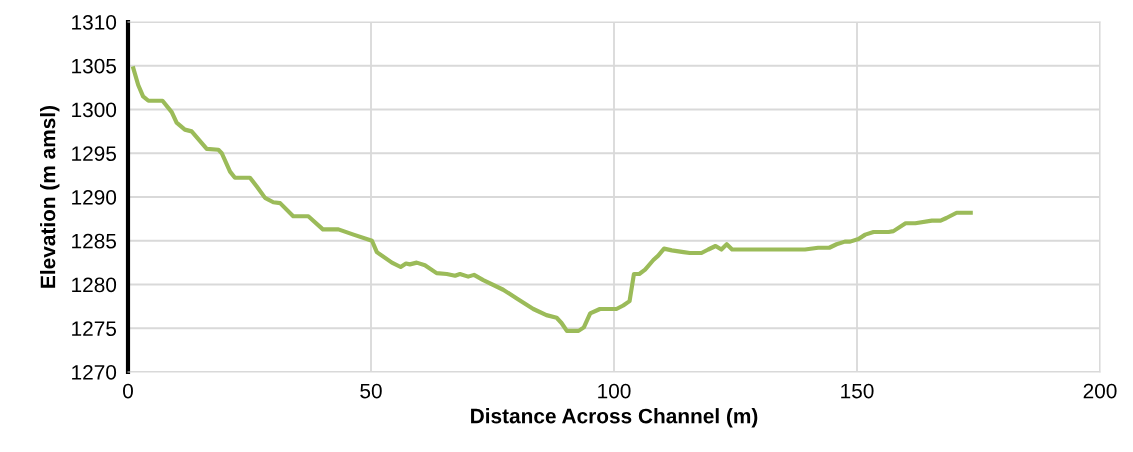  What do you see at coordinates (1100, 391) in the screenshot?
I see `x-tick-label: 200` at bounding box center [1100, 391].